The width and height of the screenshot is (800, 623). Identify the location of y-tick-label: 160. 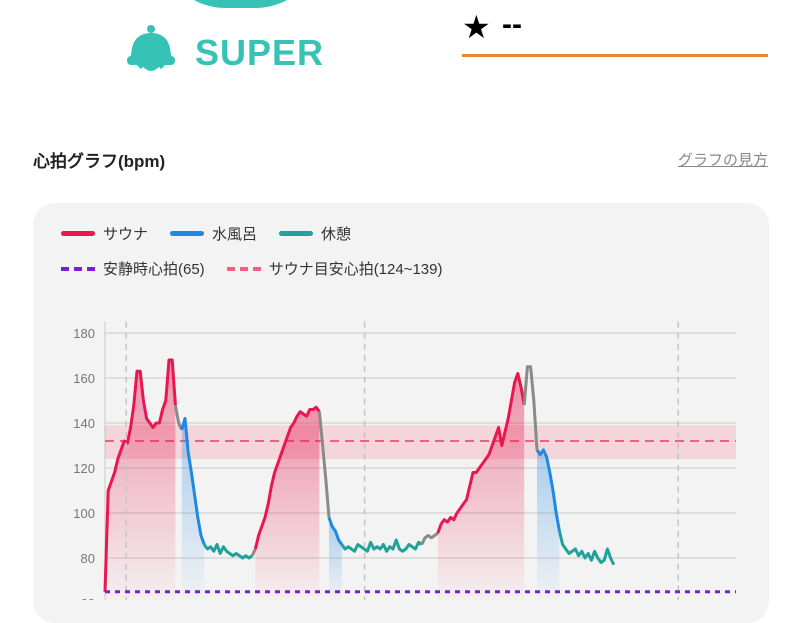
(84, 378).